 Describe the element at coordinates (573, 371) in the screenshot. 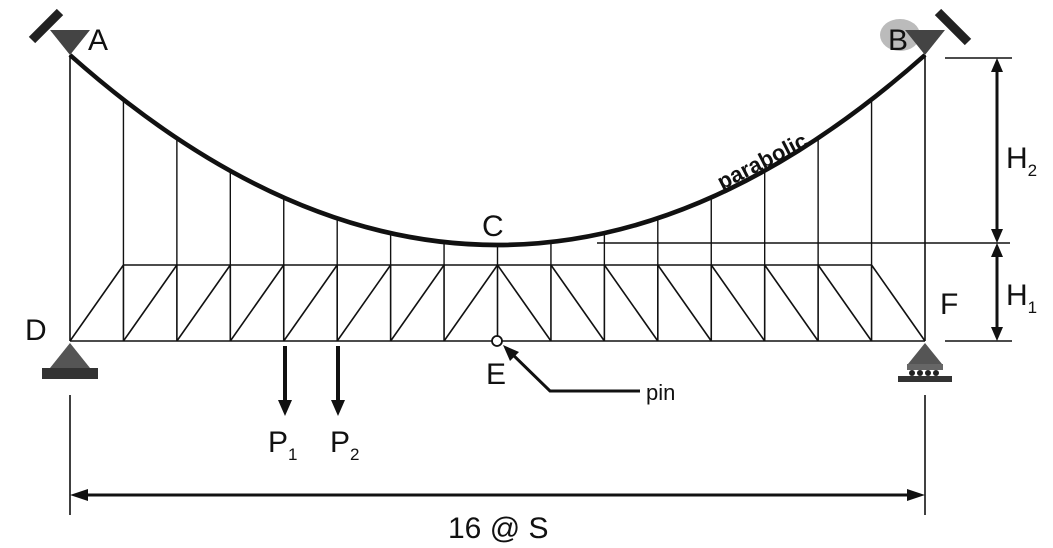

I see `pin-leader-line` at that location.